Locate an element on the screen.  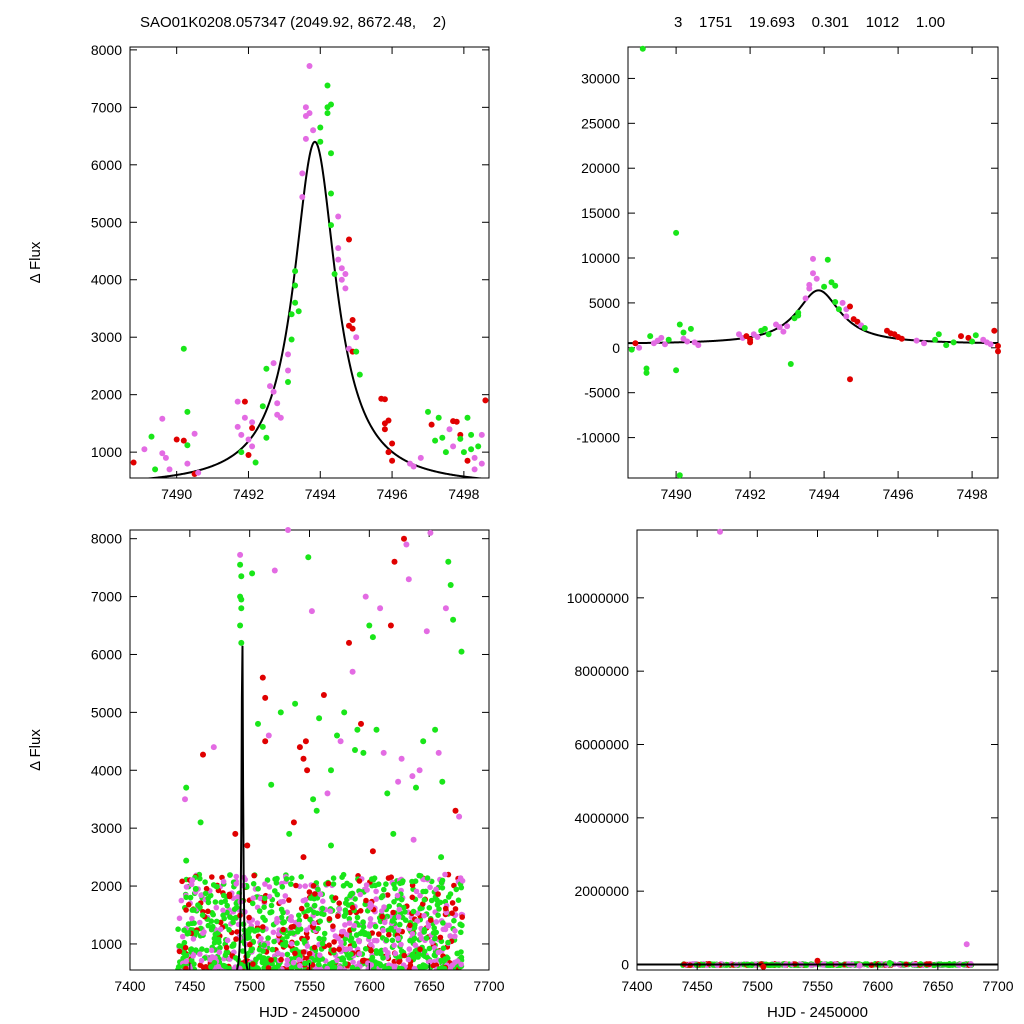
x-tick-label: 7450 is located at coordinates (697, 986).